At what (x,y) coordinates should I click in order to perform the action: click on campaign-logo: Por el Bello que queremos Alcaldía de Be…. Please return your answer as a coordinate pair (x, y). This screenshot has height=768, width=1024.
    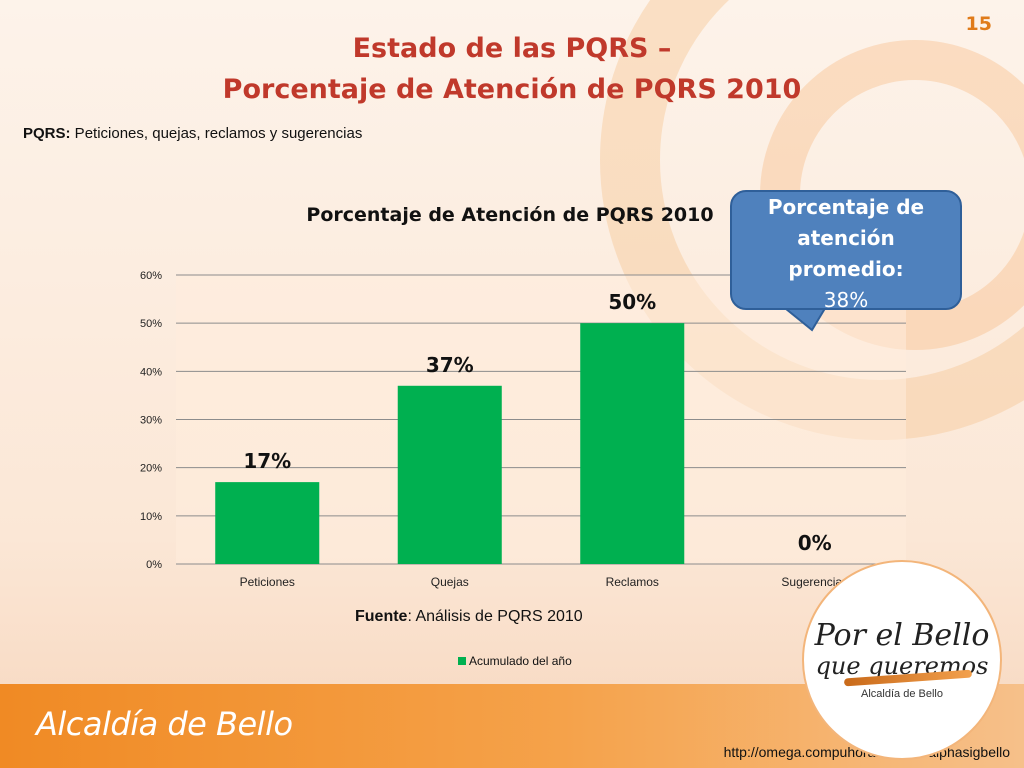
    Looking at the image, I should click on (902, 660).